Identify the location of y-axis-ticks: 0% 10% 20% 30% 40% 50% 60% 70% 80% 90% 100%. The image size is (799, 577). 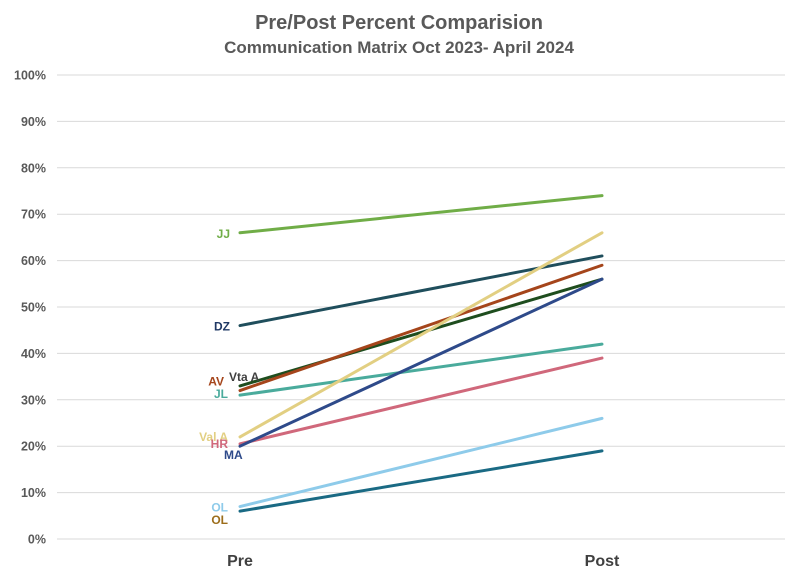
(30, 308).